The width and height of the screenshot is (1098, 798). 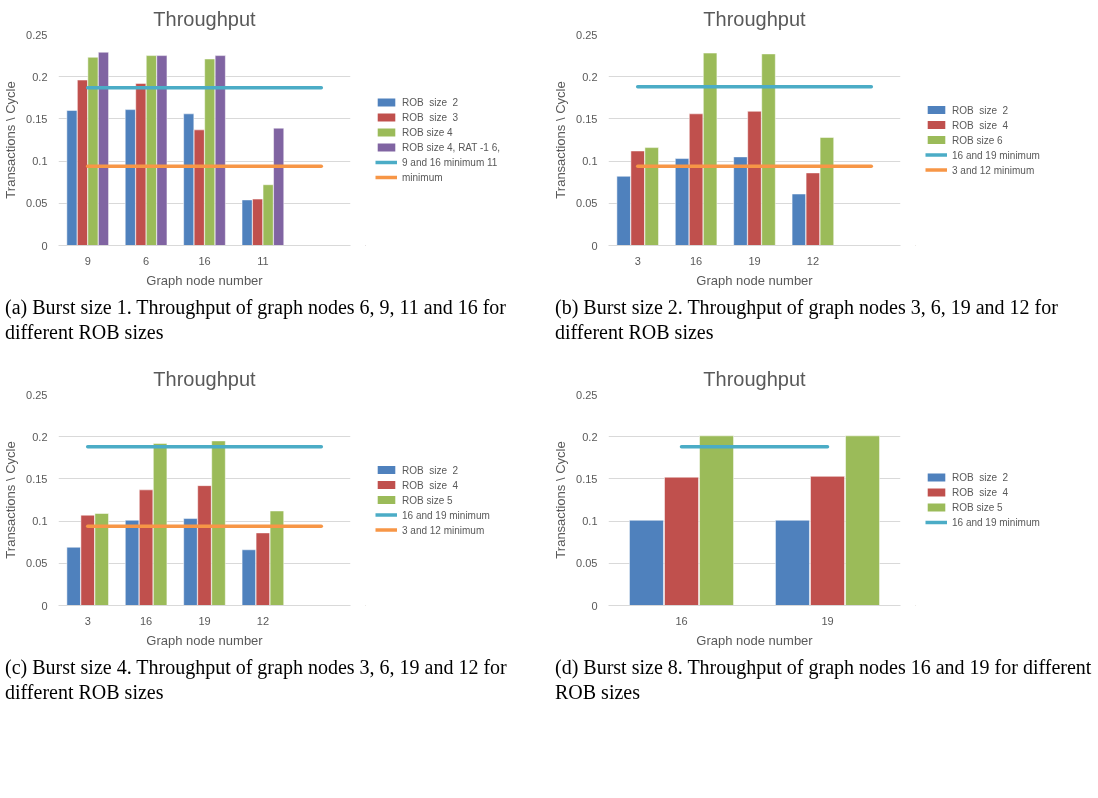 What do you see at coordinates (146, 260) in the screenshot?
I see `x-tick-label: 6` at bounding box center [146, 260].